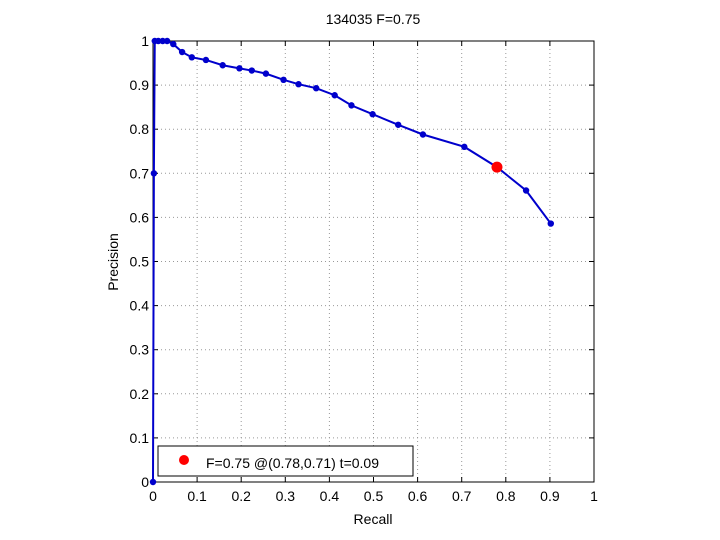 This screenshot has width=720, height=540. I want to click on chart-title: 134035 F=0.75, so click(373, 19).